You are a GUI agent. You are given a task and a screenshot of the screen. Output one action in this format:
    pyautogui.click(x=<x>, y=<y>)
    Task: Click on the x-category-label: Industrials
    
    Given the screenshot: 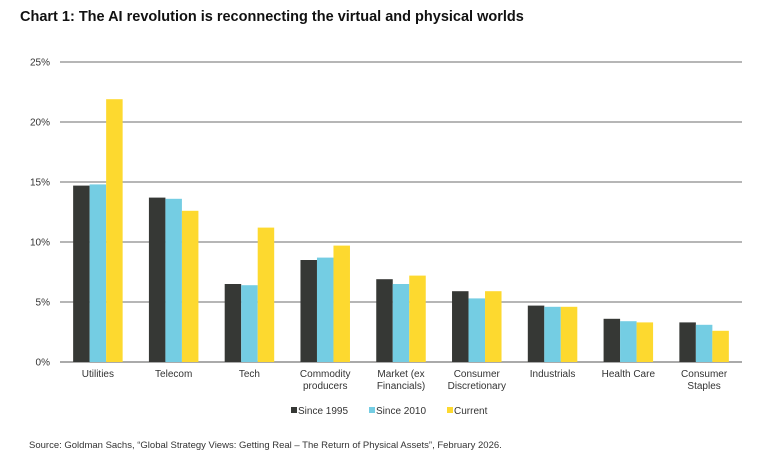 What is the action you would take?
    pyautogui.click(x=553, y=374)
    